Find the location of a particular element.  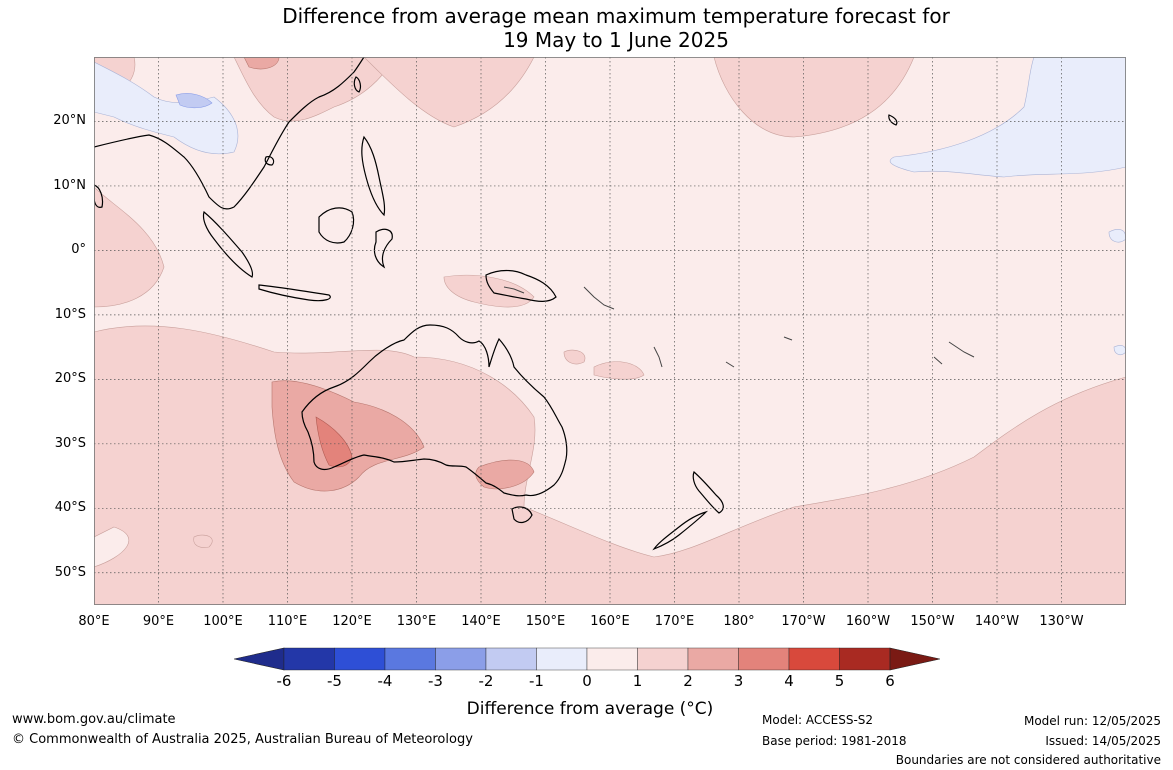

new-zealand-north-coast is located at coordinates (708, 492).